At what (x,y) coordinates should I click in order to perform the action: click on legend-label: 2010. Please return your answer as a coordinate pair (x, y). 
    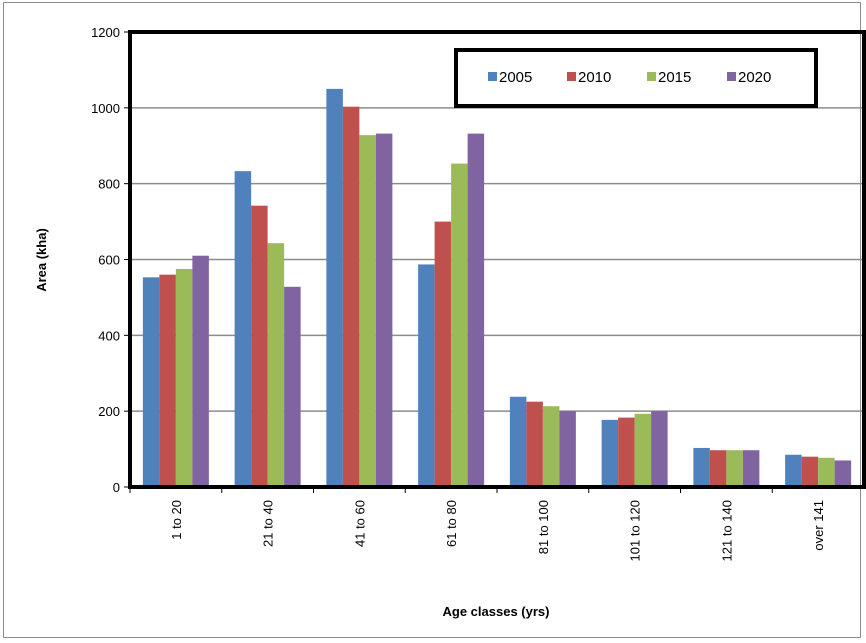
    Looking at the image, I should click on (594, 77).